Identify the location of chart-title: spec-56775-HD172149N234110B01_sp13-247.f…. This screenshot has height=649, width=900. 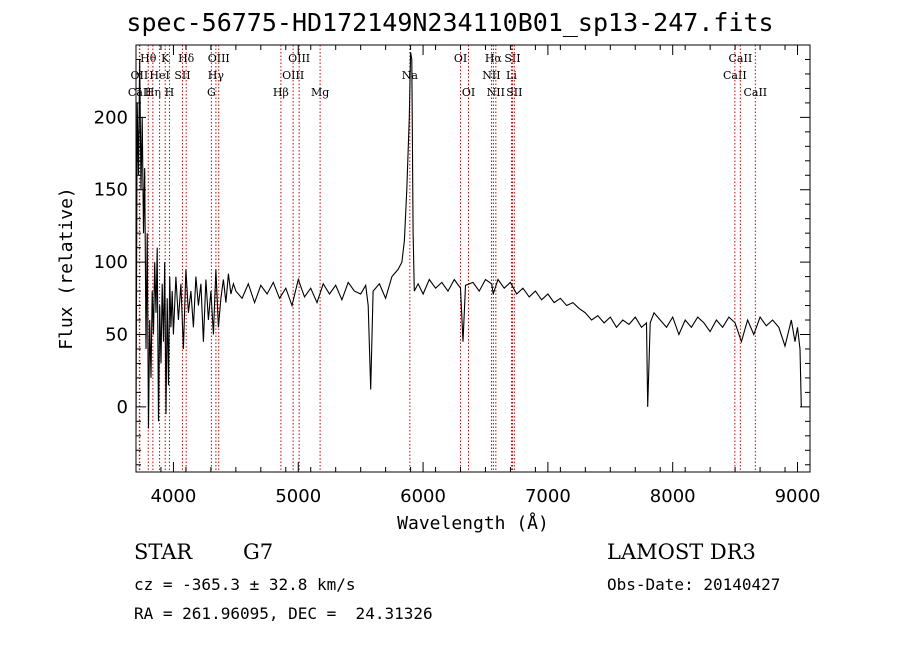
(450, 22).